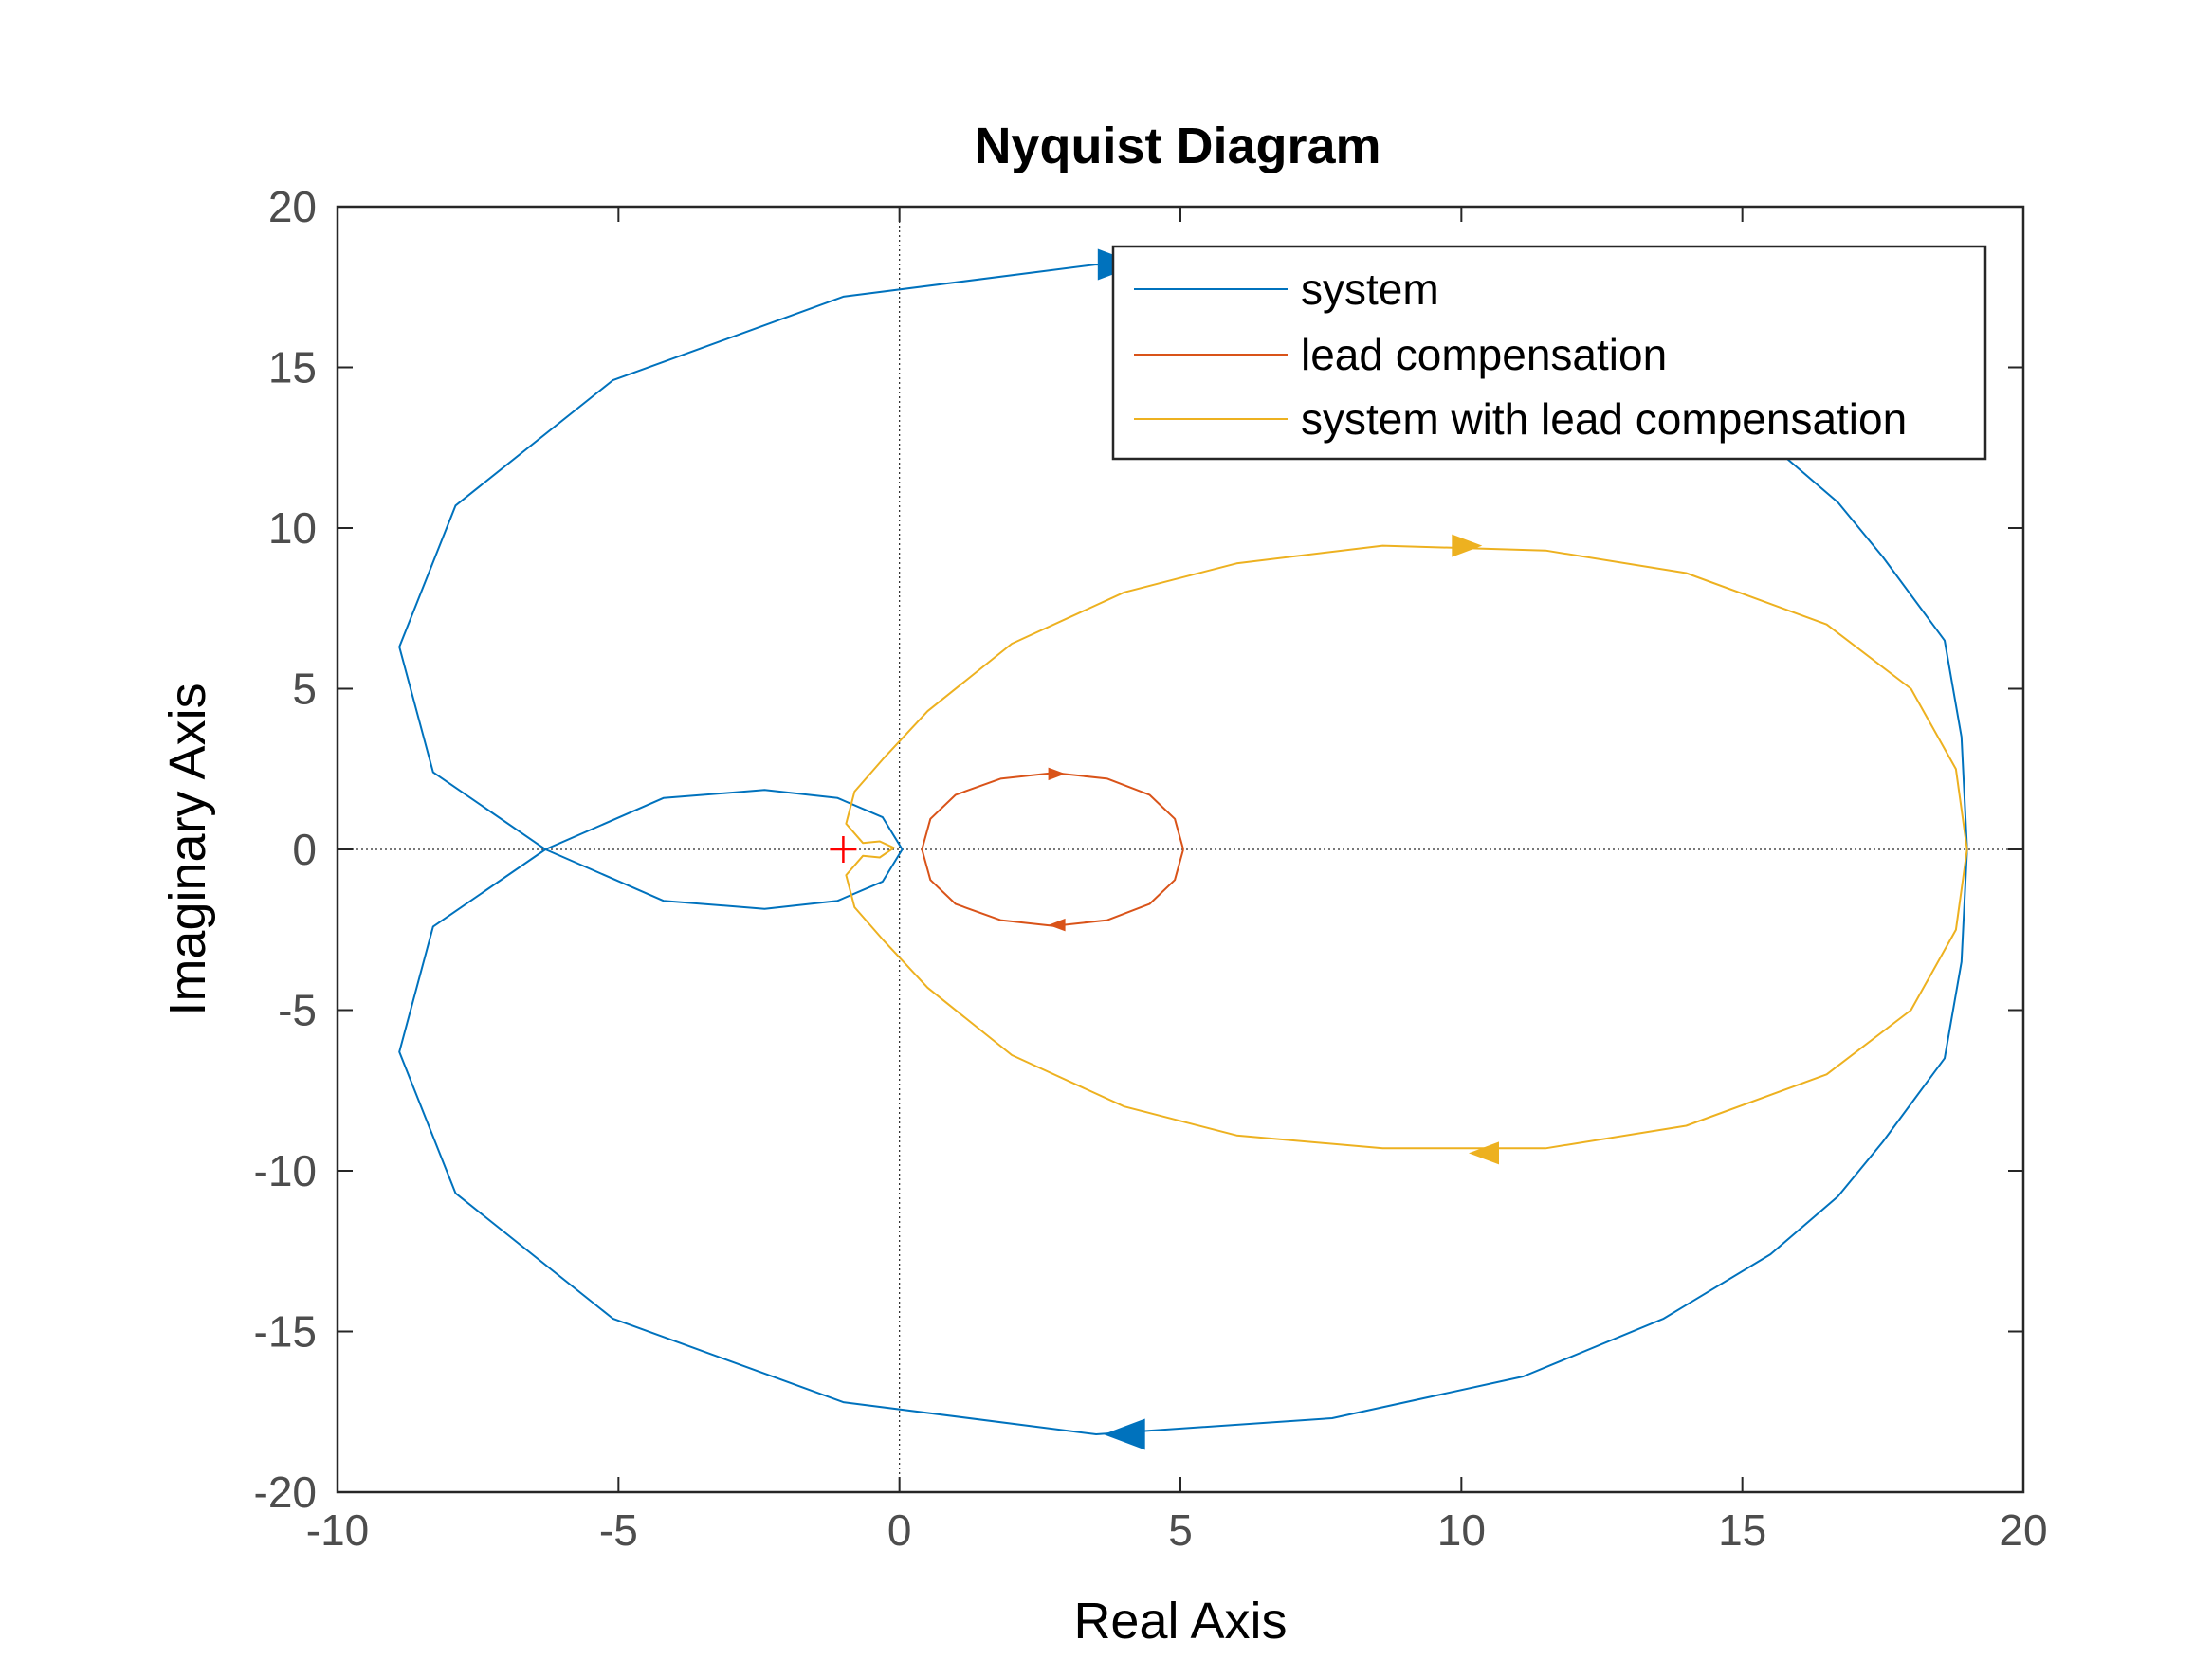  Describe the element at coordinates (618, 1530) in the screenshot. I see `x-tick-label: -5` at that location.